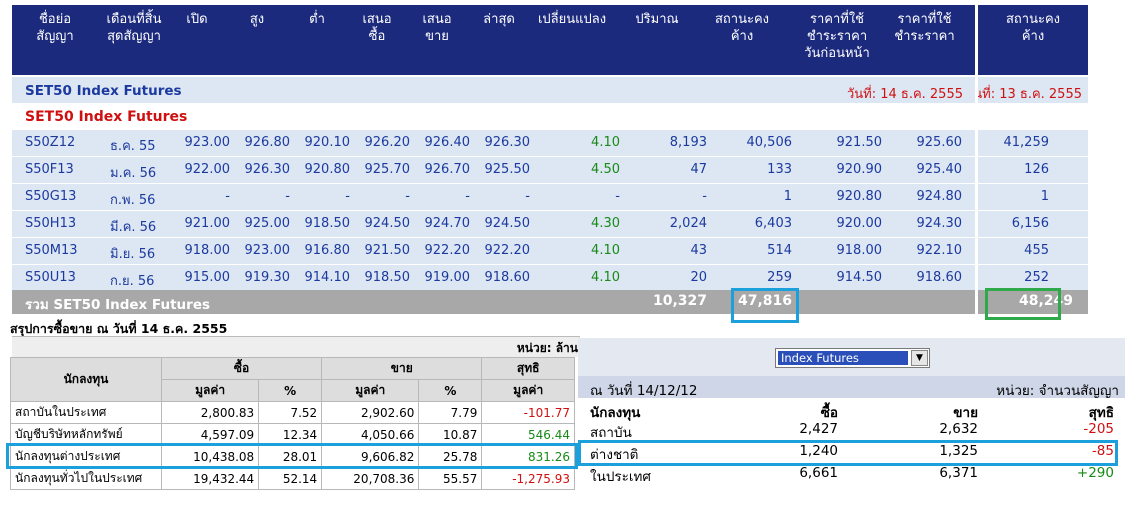  Describe the element at coordinates (843, 358) in the screenshot. I see `product-select-value: Index Futures` at that location.